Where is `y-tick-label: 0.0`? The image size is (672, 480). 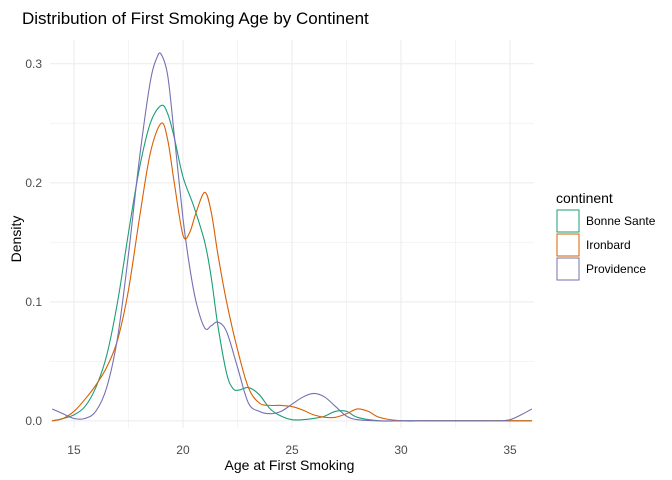 y-tick-label: 0.0 is located at coordinates (33, 421).